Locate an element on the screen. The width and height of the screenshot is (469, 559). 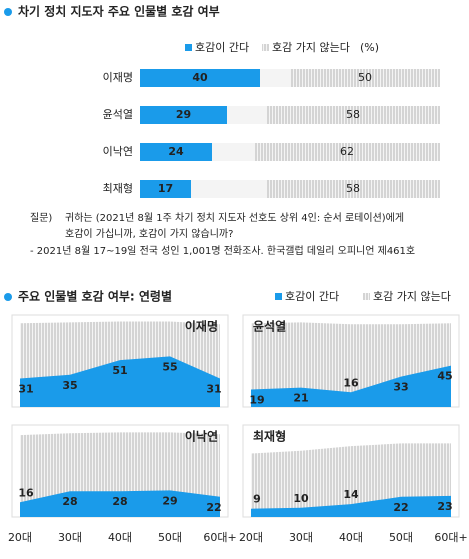
value-label: 62 is located at coordinates (347, 151).